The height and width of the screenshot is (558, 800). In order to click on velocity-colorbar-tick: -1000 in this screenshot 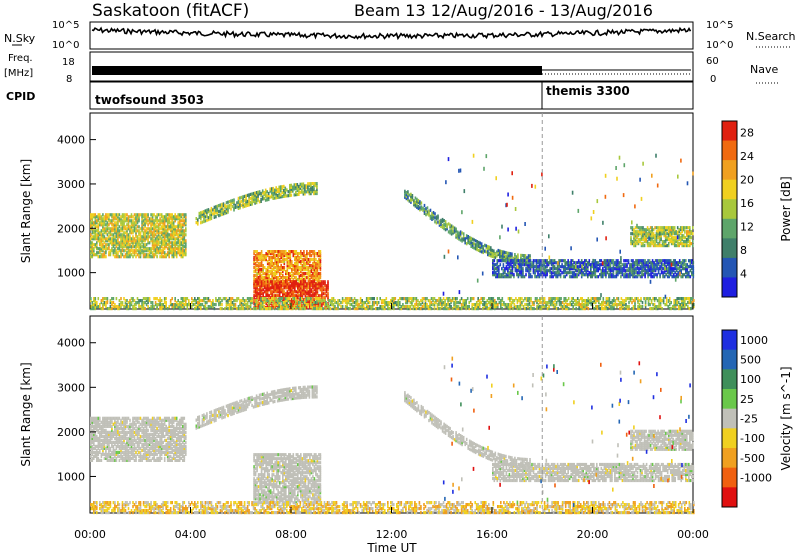, I will do `click(756, 478)`.